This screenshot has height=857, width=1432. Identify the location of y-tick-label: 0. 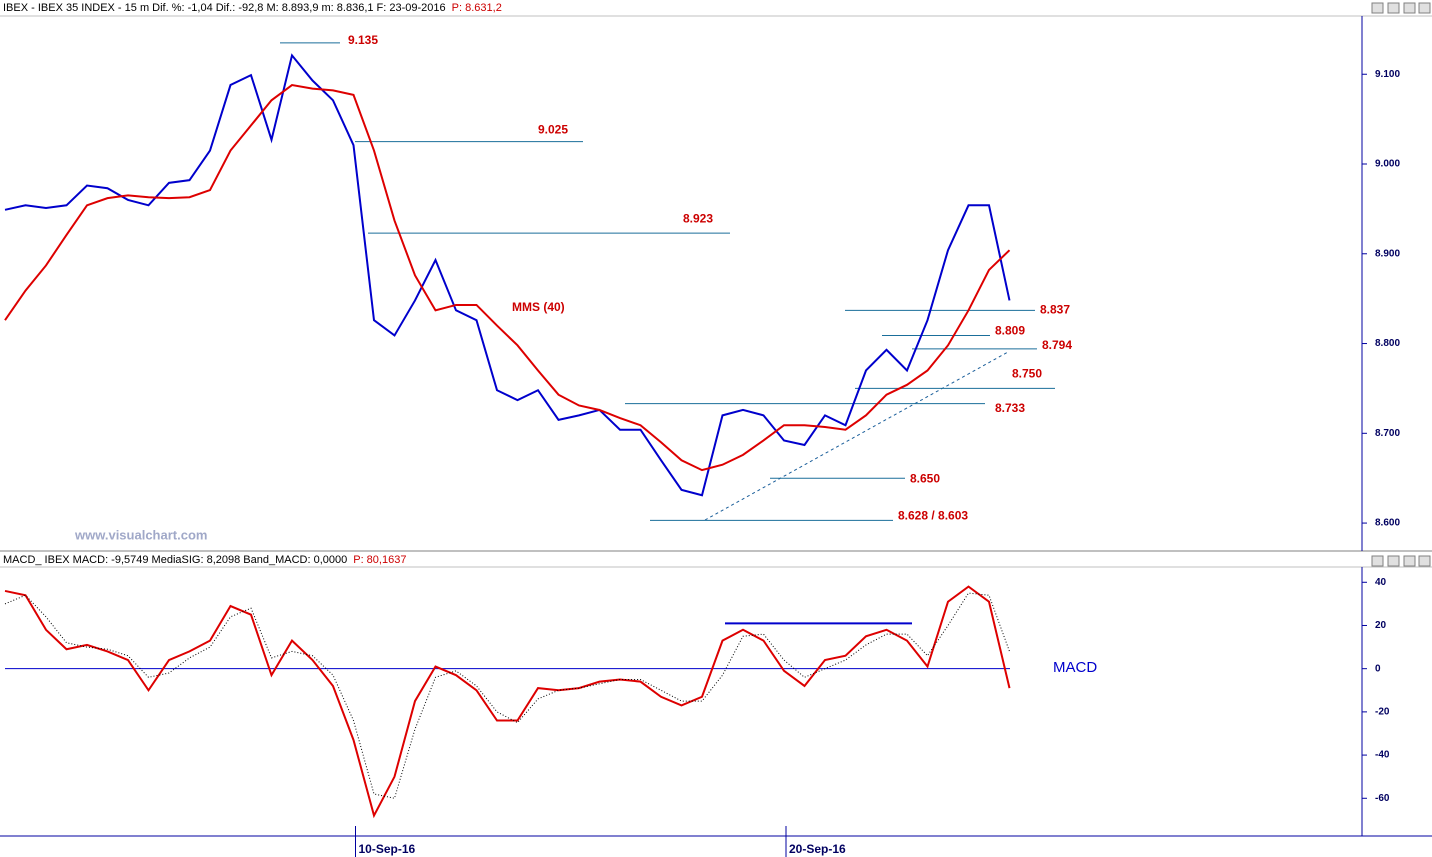
(1378, 668).